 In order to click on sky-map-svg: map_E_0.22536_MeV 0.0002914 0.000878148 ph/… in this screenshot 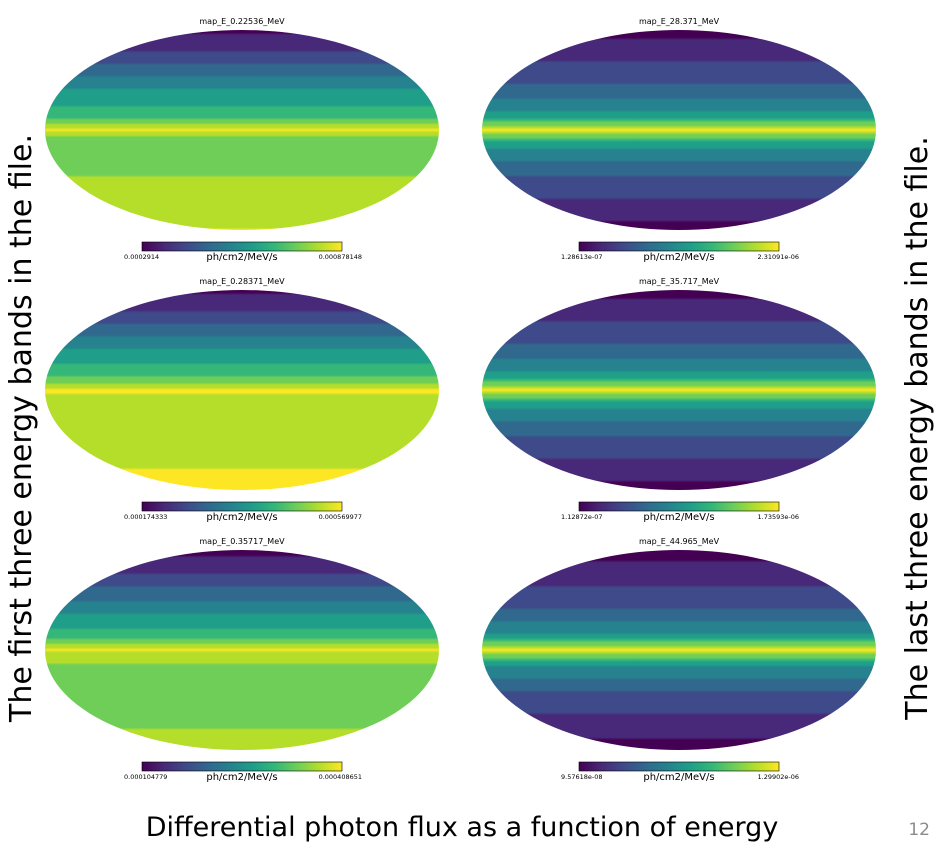, I will do `click(242, 140)`.